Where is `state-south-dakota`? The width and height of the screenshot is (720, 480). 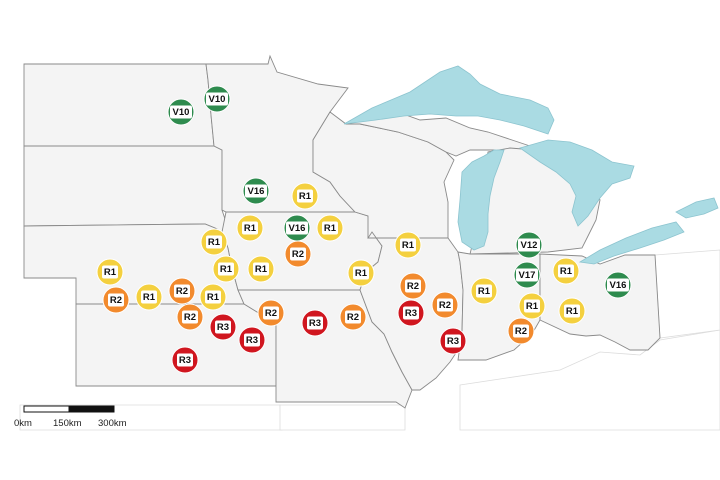
state-south-dakota is located at coordinates (125, 189).